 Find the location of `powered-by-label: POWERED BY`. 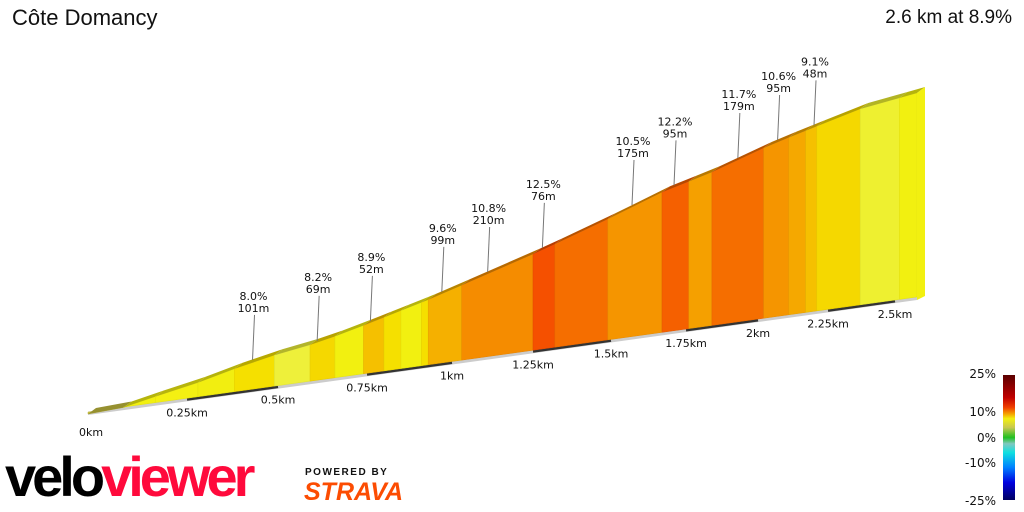

powered-by-label: POWERED BY is located at coordinates (347, 472).